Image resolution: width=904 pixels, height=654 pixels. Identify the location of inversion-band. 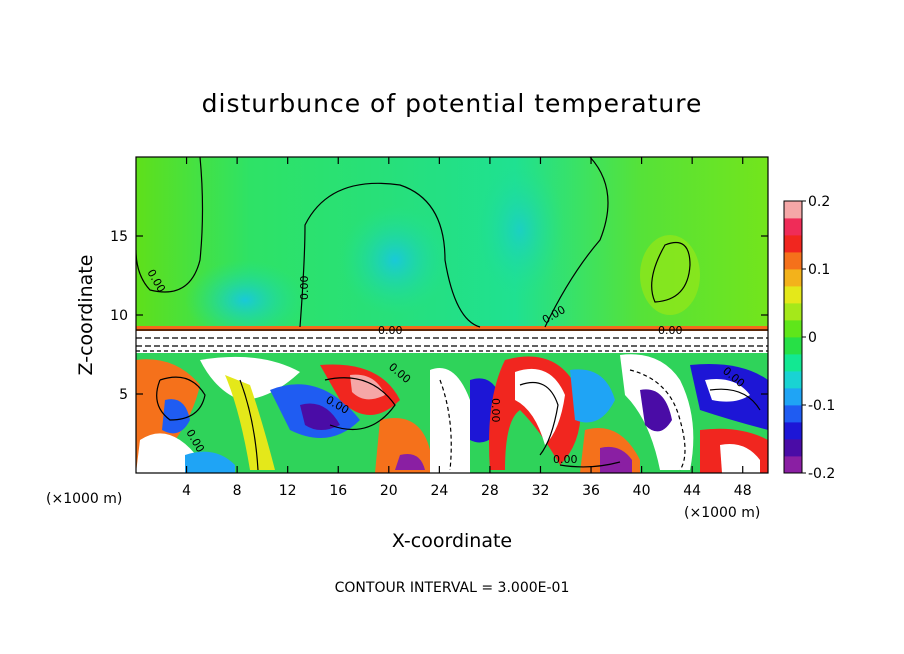
(452, 328).